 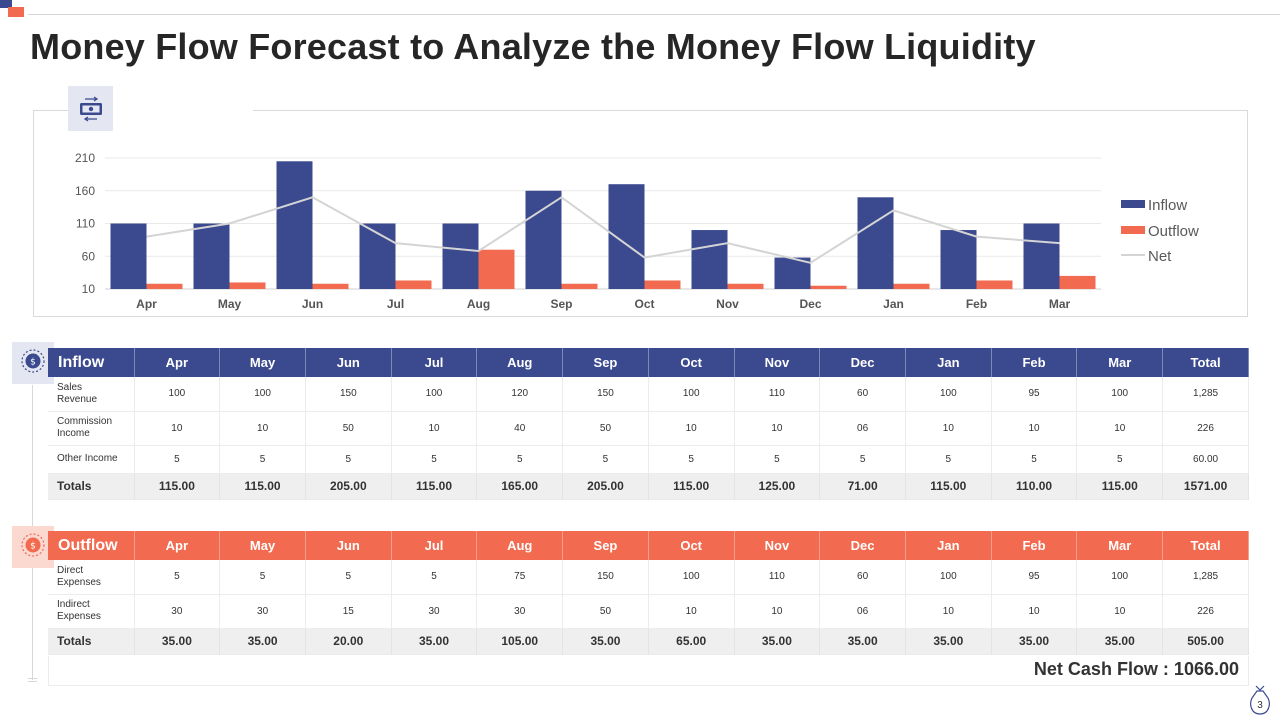 I want to click on chart-panel-gap, so click(x=183, y=107).